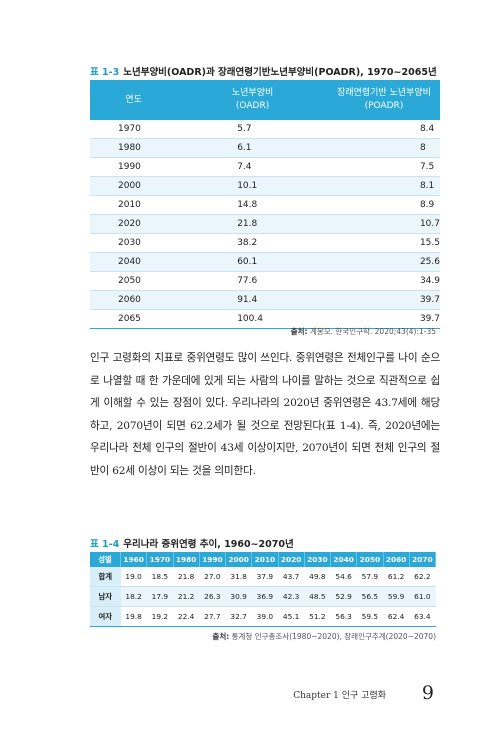  Describe the element at coordinates (212, 616) in the screenshot. I see `cell-median-age: 27.7` at that location.